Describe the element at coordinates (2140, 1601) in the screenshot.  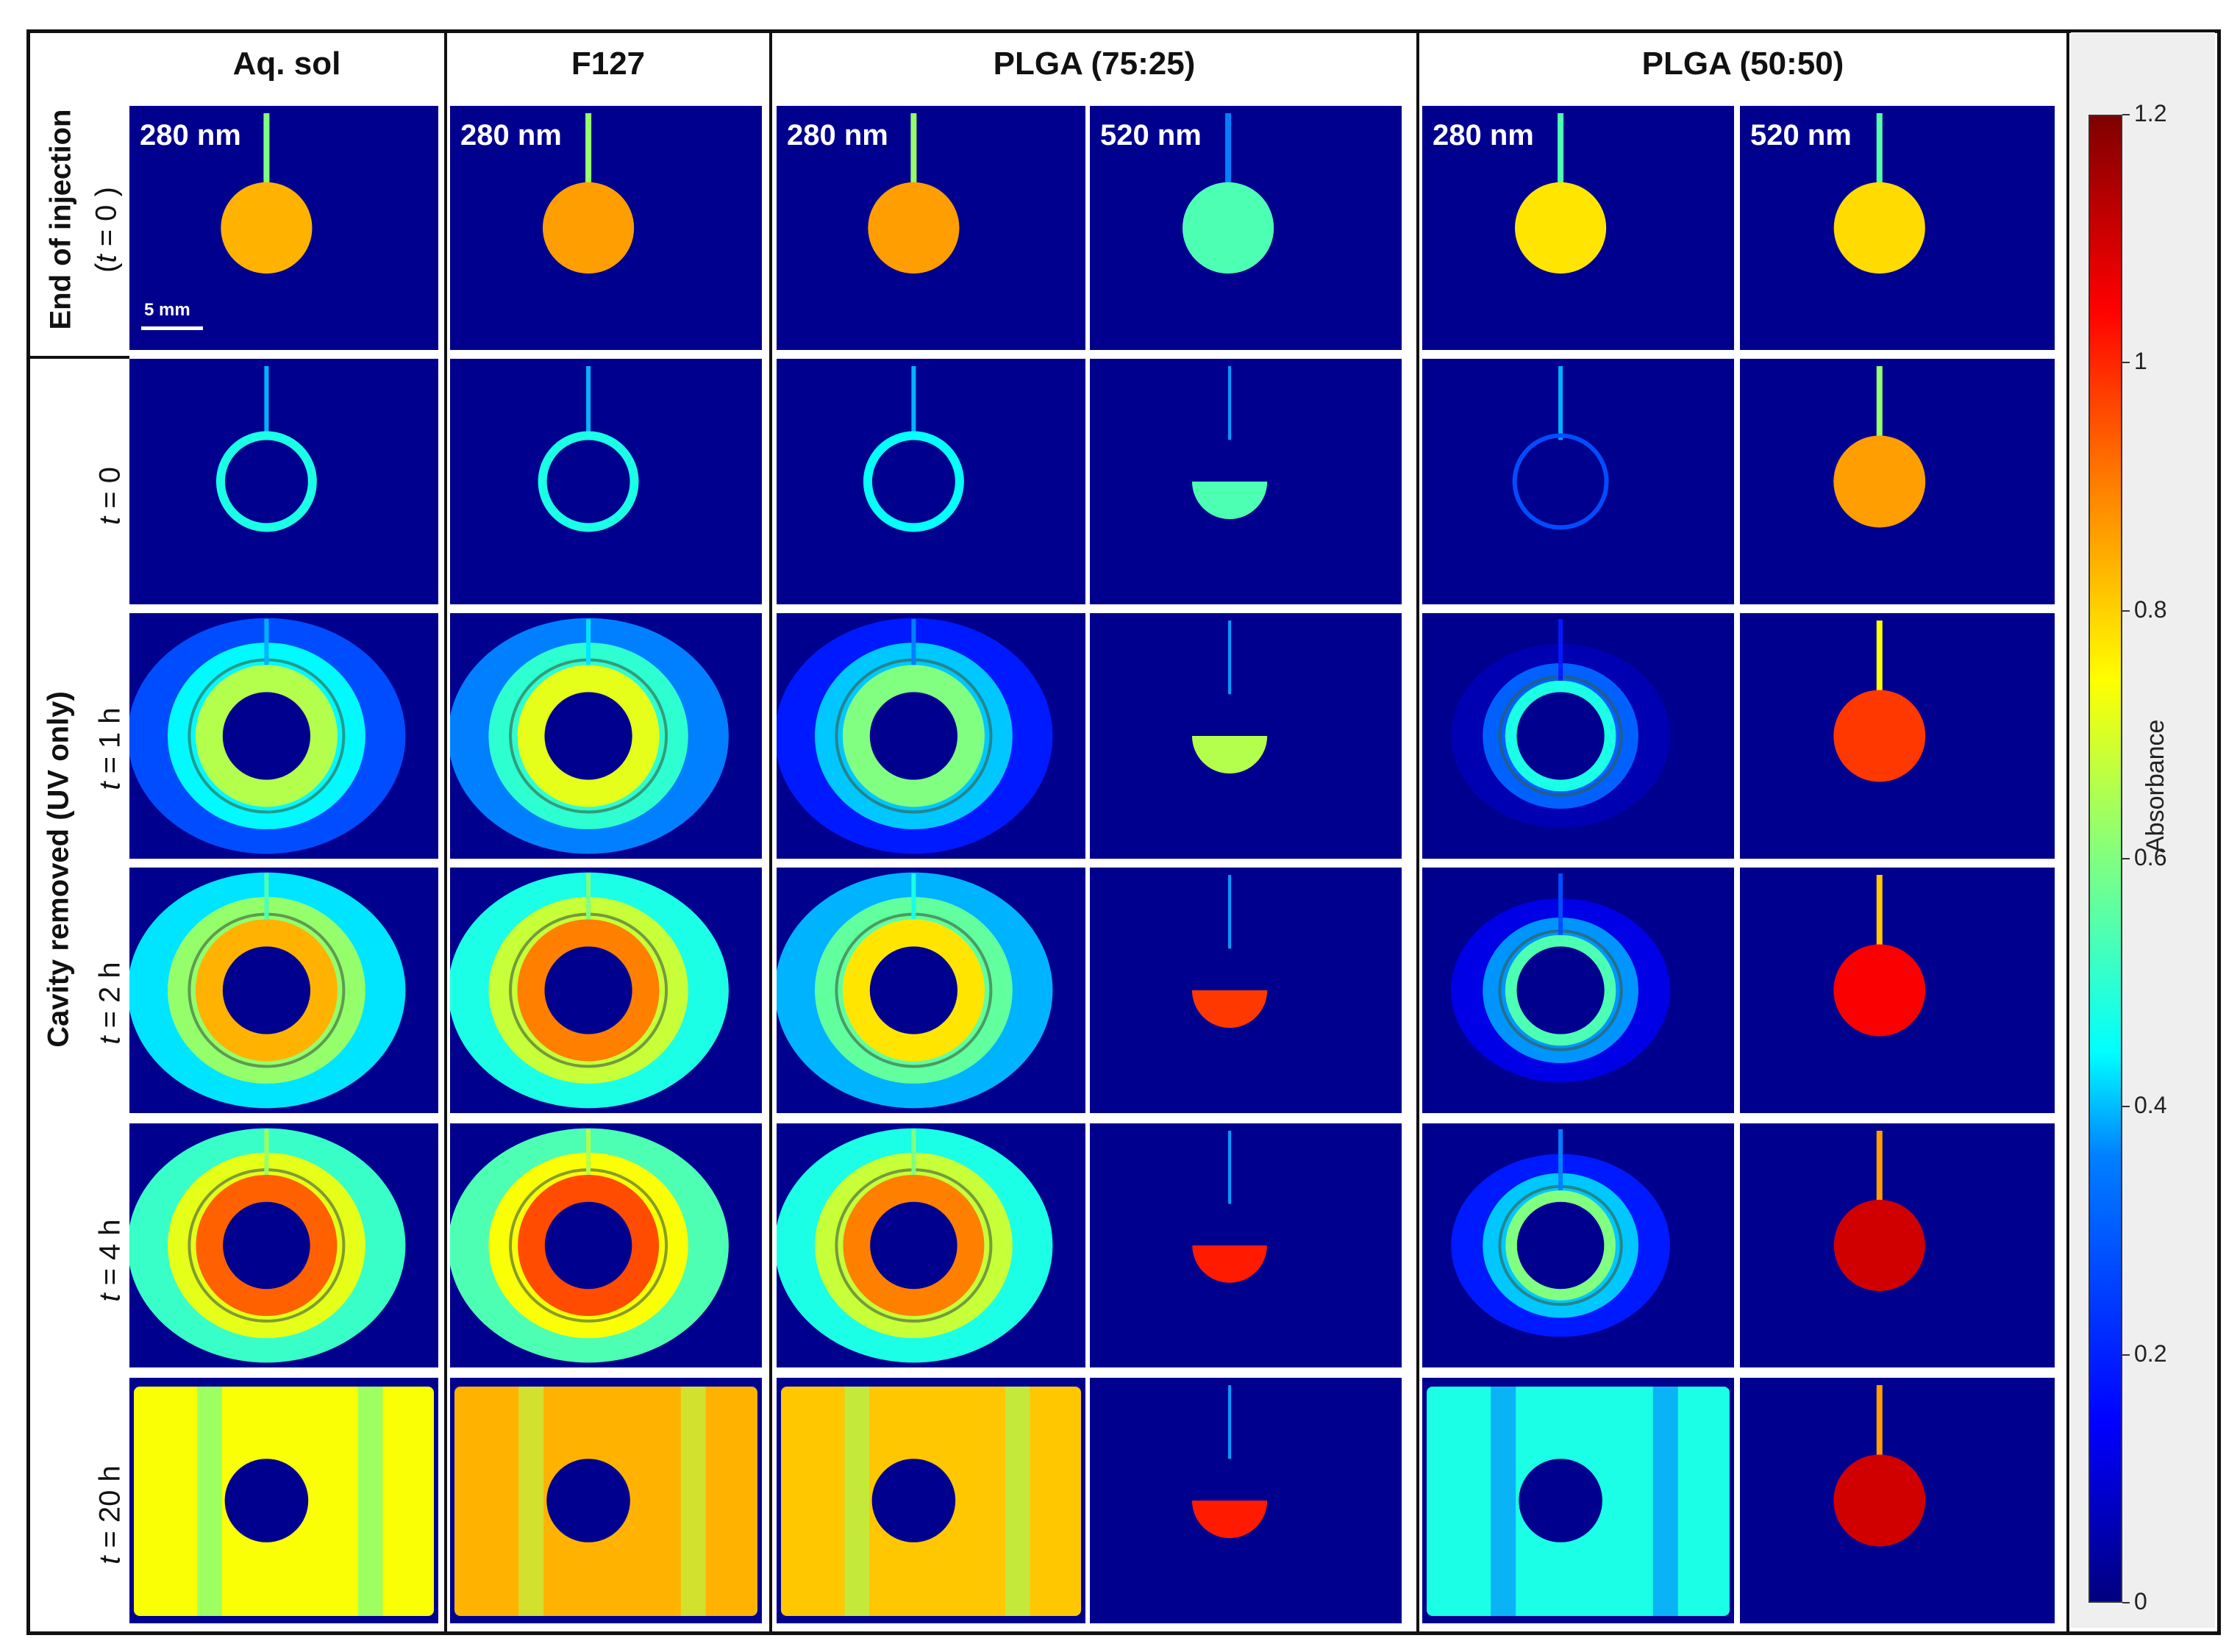
I see `colorbar-tick-label: 0` at that location.